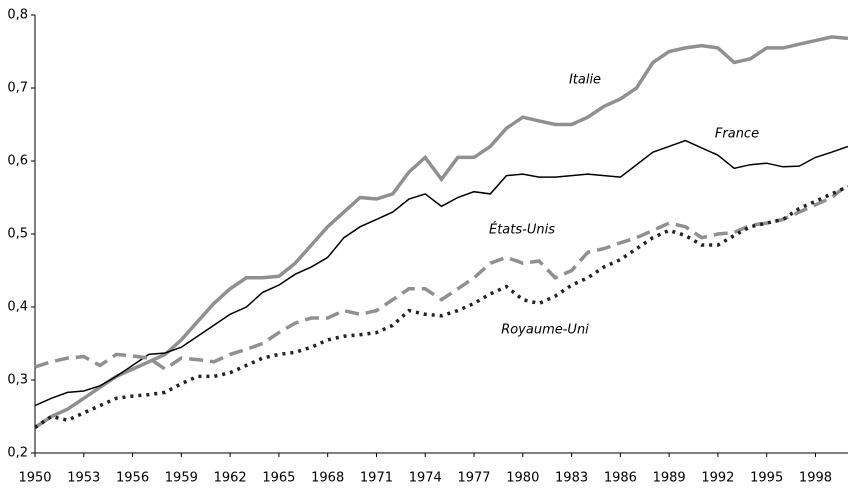  Describe the element at coordinates (620, 478) in the screenshot. I see `x-tick-label: 1986` at that location.